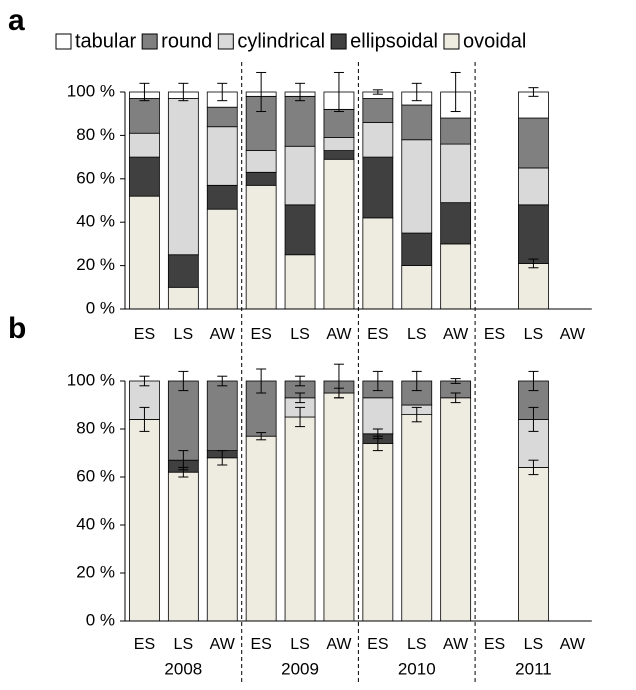  What do you see at coordinates (17, 328) in the screenshot?
I see `panel-label: b` at bounding box center [17, 328].